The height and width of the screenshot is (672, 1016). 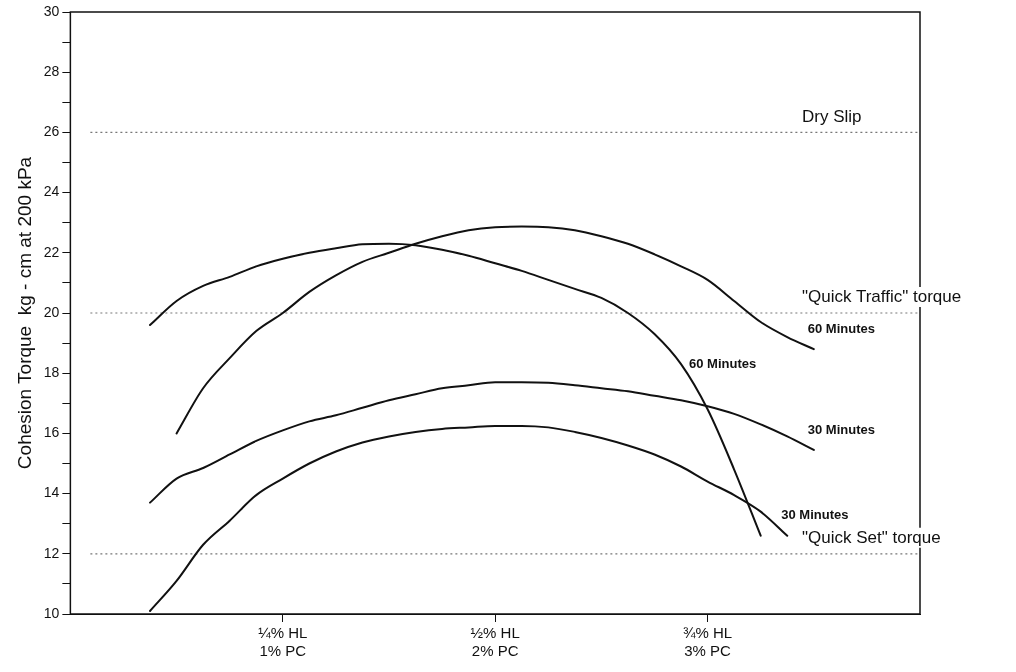 What do you see at coordinates (707, 642) in the screenshot?
I see `x-tick-label: ¾% HL 3% PC` at bounding box center [707, 642].